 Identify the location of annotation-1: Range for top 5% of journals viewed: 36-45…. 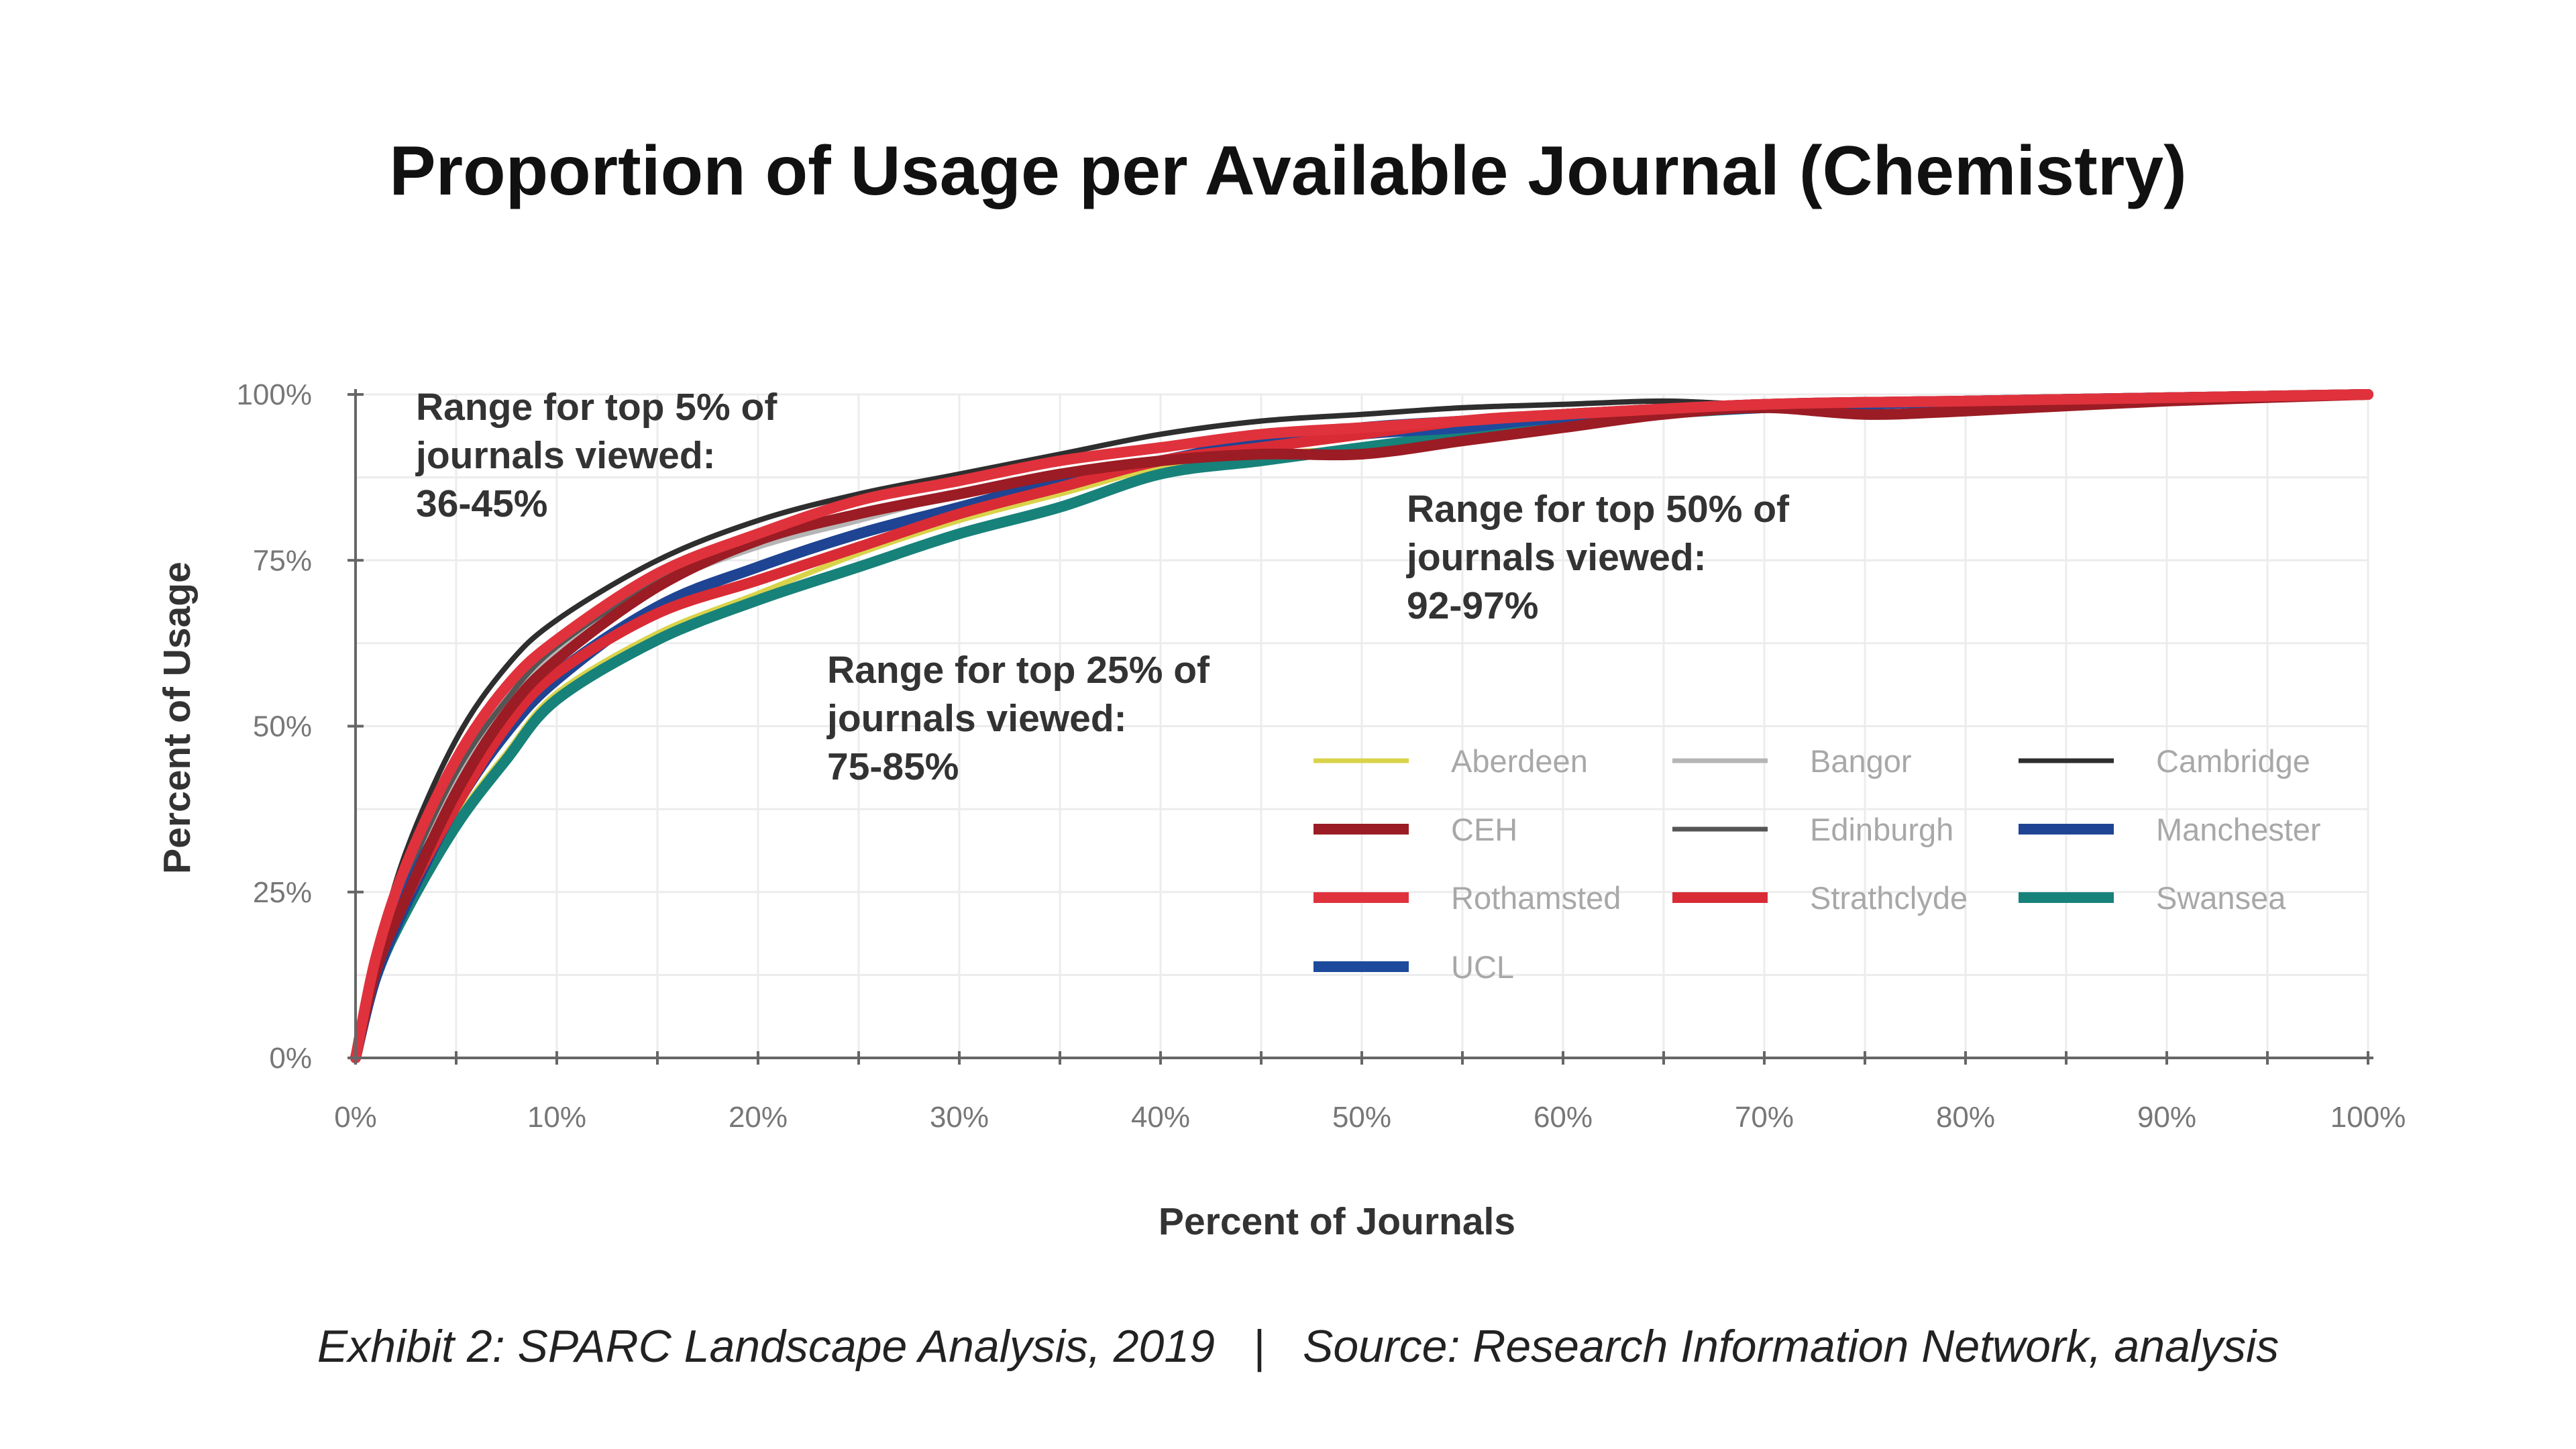
(596, 455).